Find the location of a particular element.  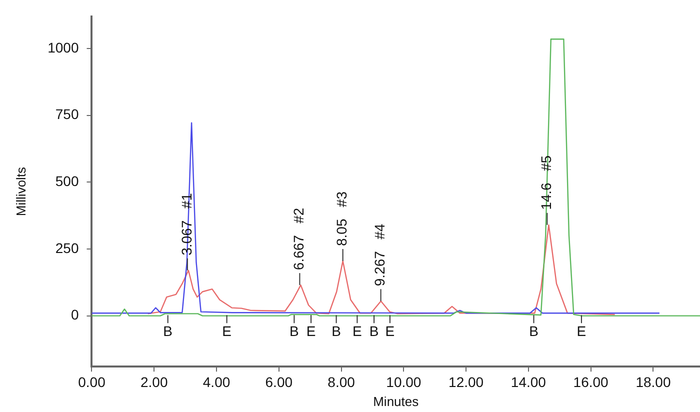

annotation: 6.667 #2 is located at coordinates (298, 239).